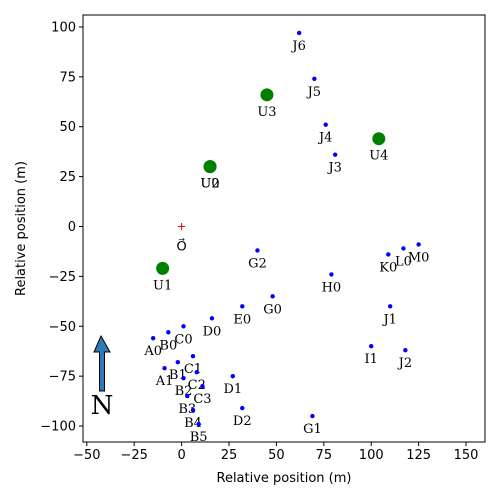  What do you see at coordinates (86, 455) in the screenshot?
I see `x-tick-label: −50` at bounding box center [86, 455].